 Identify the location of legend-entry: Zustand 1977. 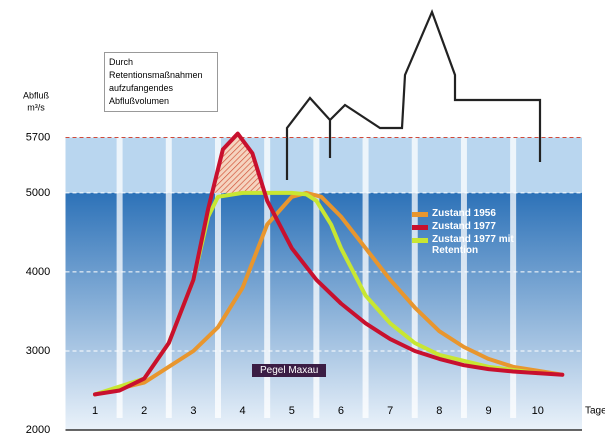
(474, 226).